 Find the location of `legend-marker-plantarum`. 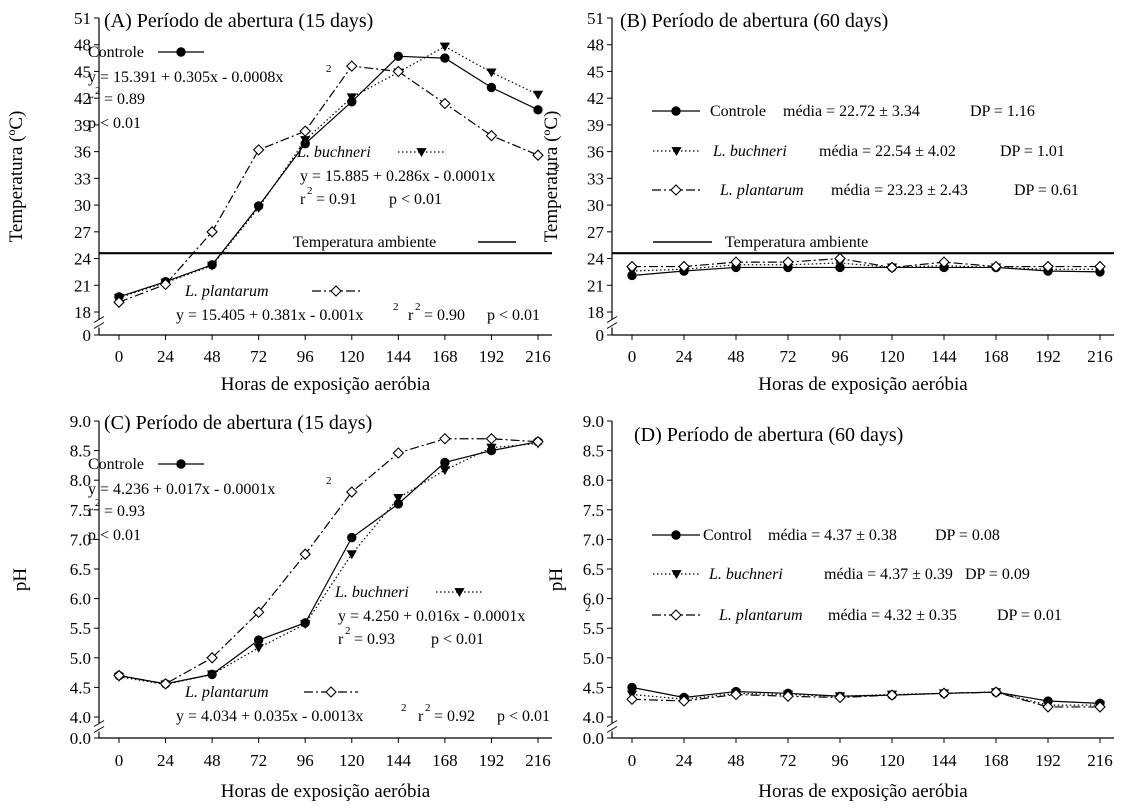

legend-marker-plantarum is located at coordinates (331, 692).